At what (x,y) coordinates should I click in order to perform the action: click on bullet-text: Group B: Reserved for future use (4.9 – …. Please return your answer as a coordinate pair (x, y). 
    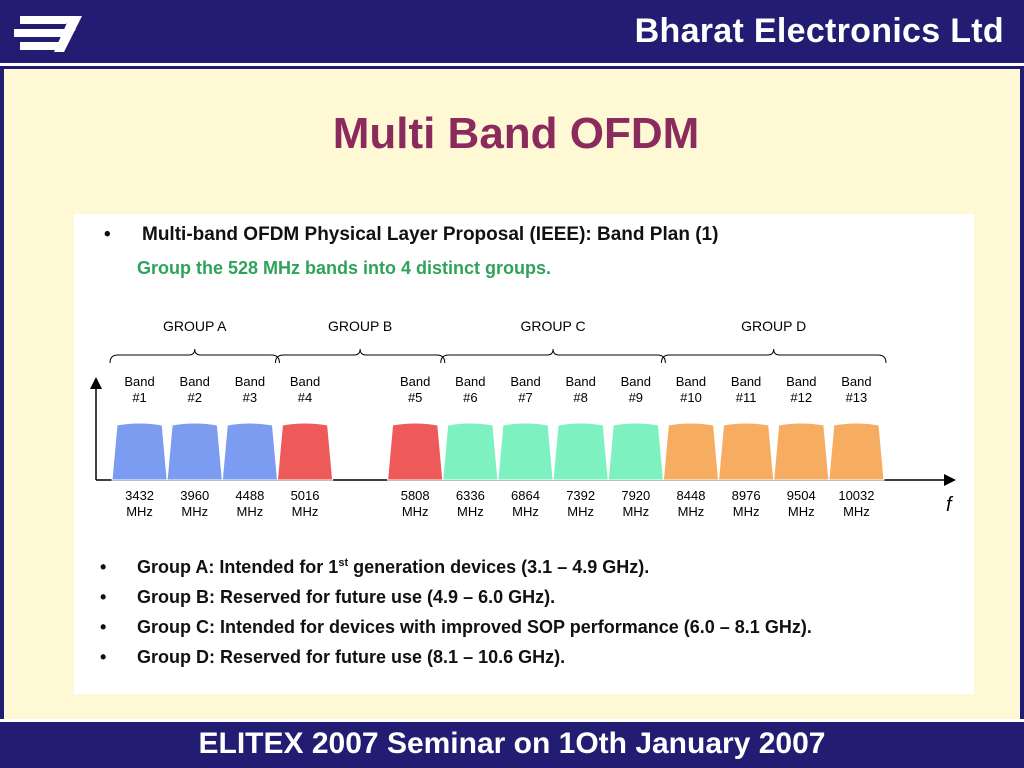
    Looking at the image, I should click on (346, 597).